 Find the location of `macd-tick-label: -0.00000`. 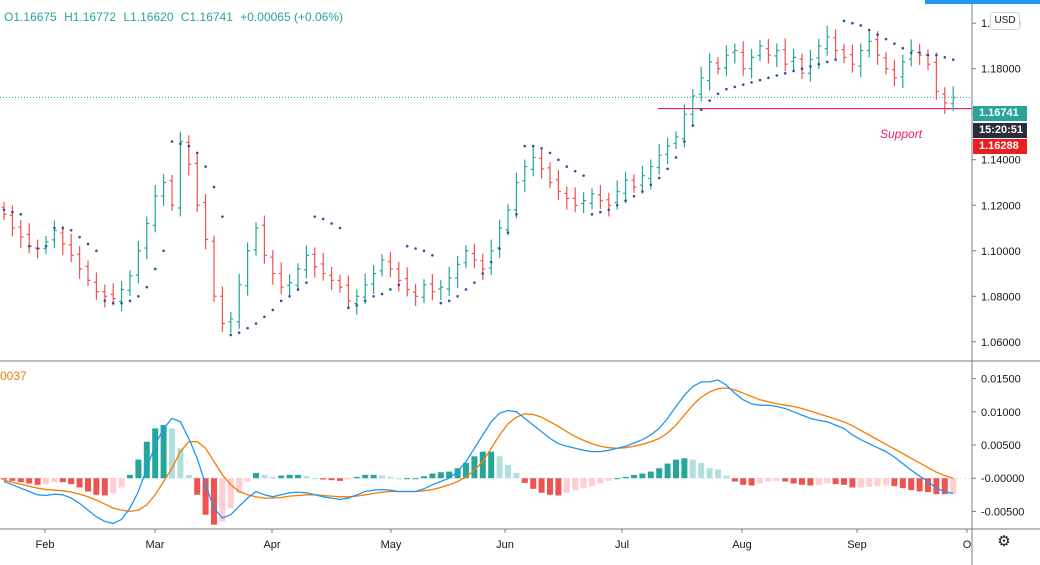

macd-tick-label: -0.00000 is located at coordinates (1002, 479).